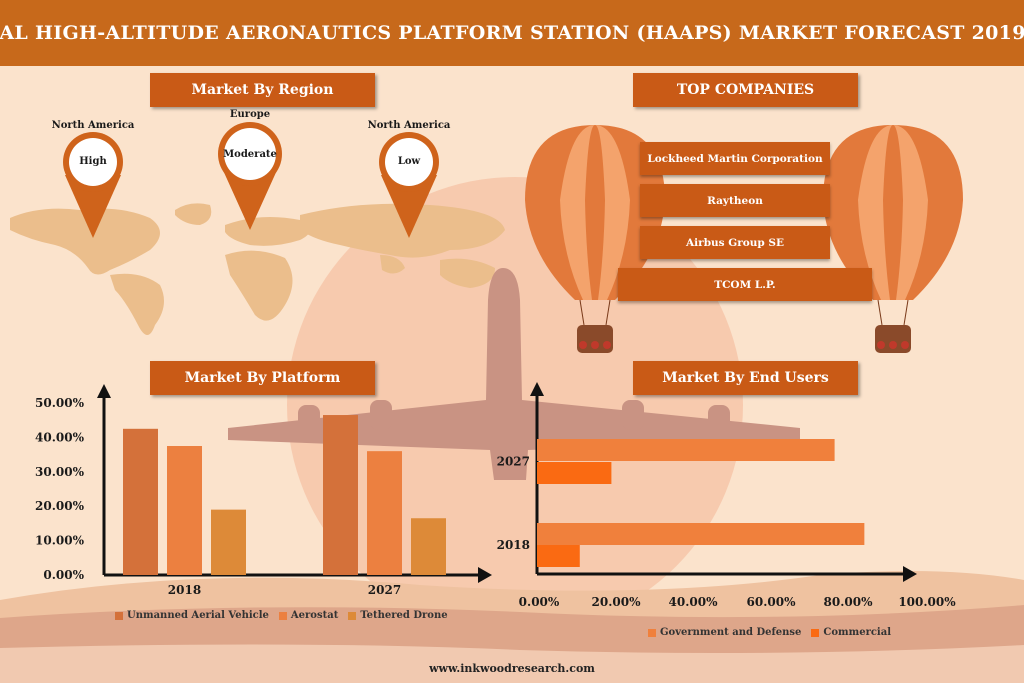  I want to click on x-tick-label: 100.00%, so click(927, 602).